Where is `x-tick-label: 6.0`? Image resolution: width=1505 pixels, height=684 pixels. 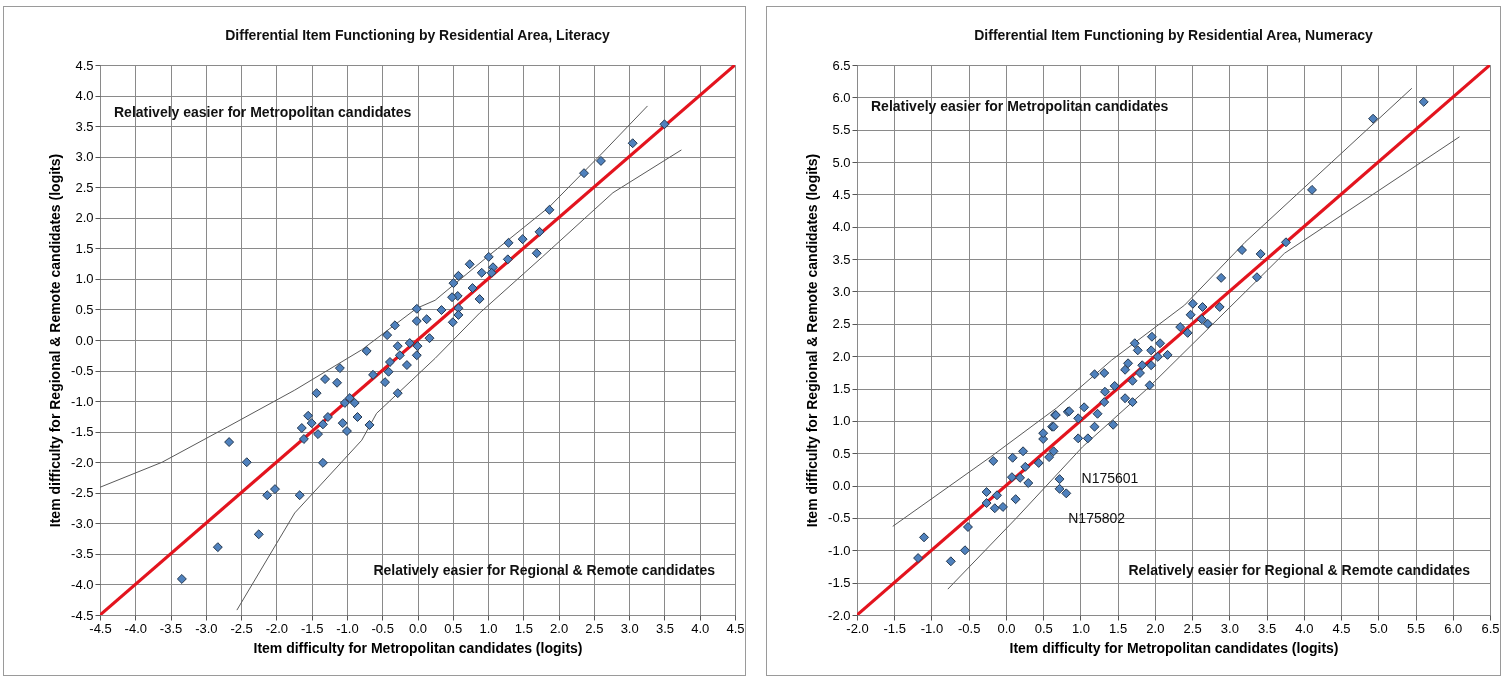
x-tick-label: 6.0 is located at coordinates (1453, 628).